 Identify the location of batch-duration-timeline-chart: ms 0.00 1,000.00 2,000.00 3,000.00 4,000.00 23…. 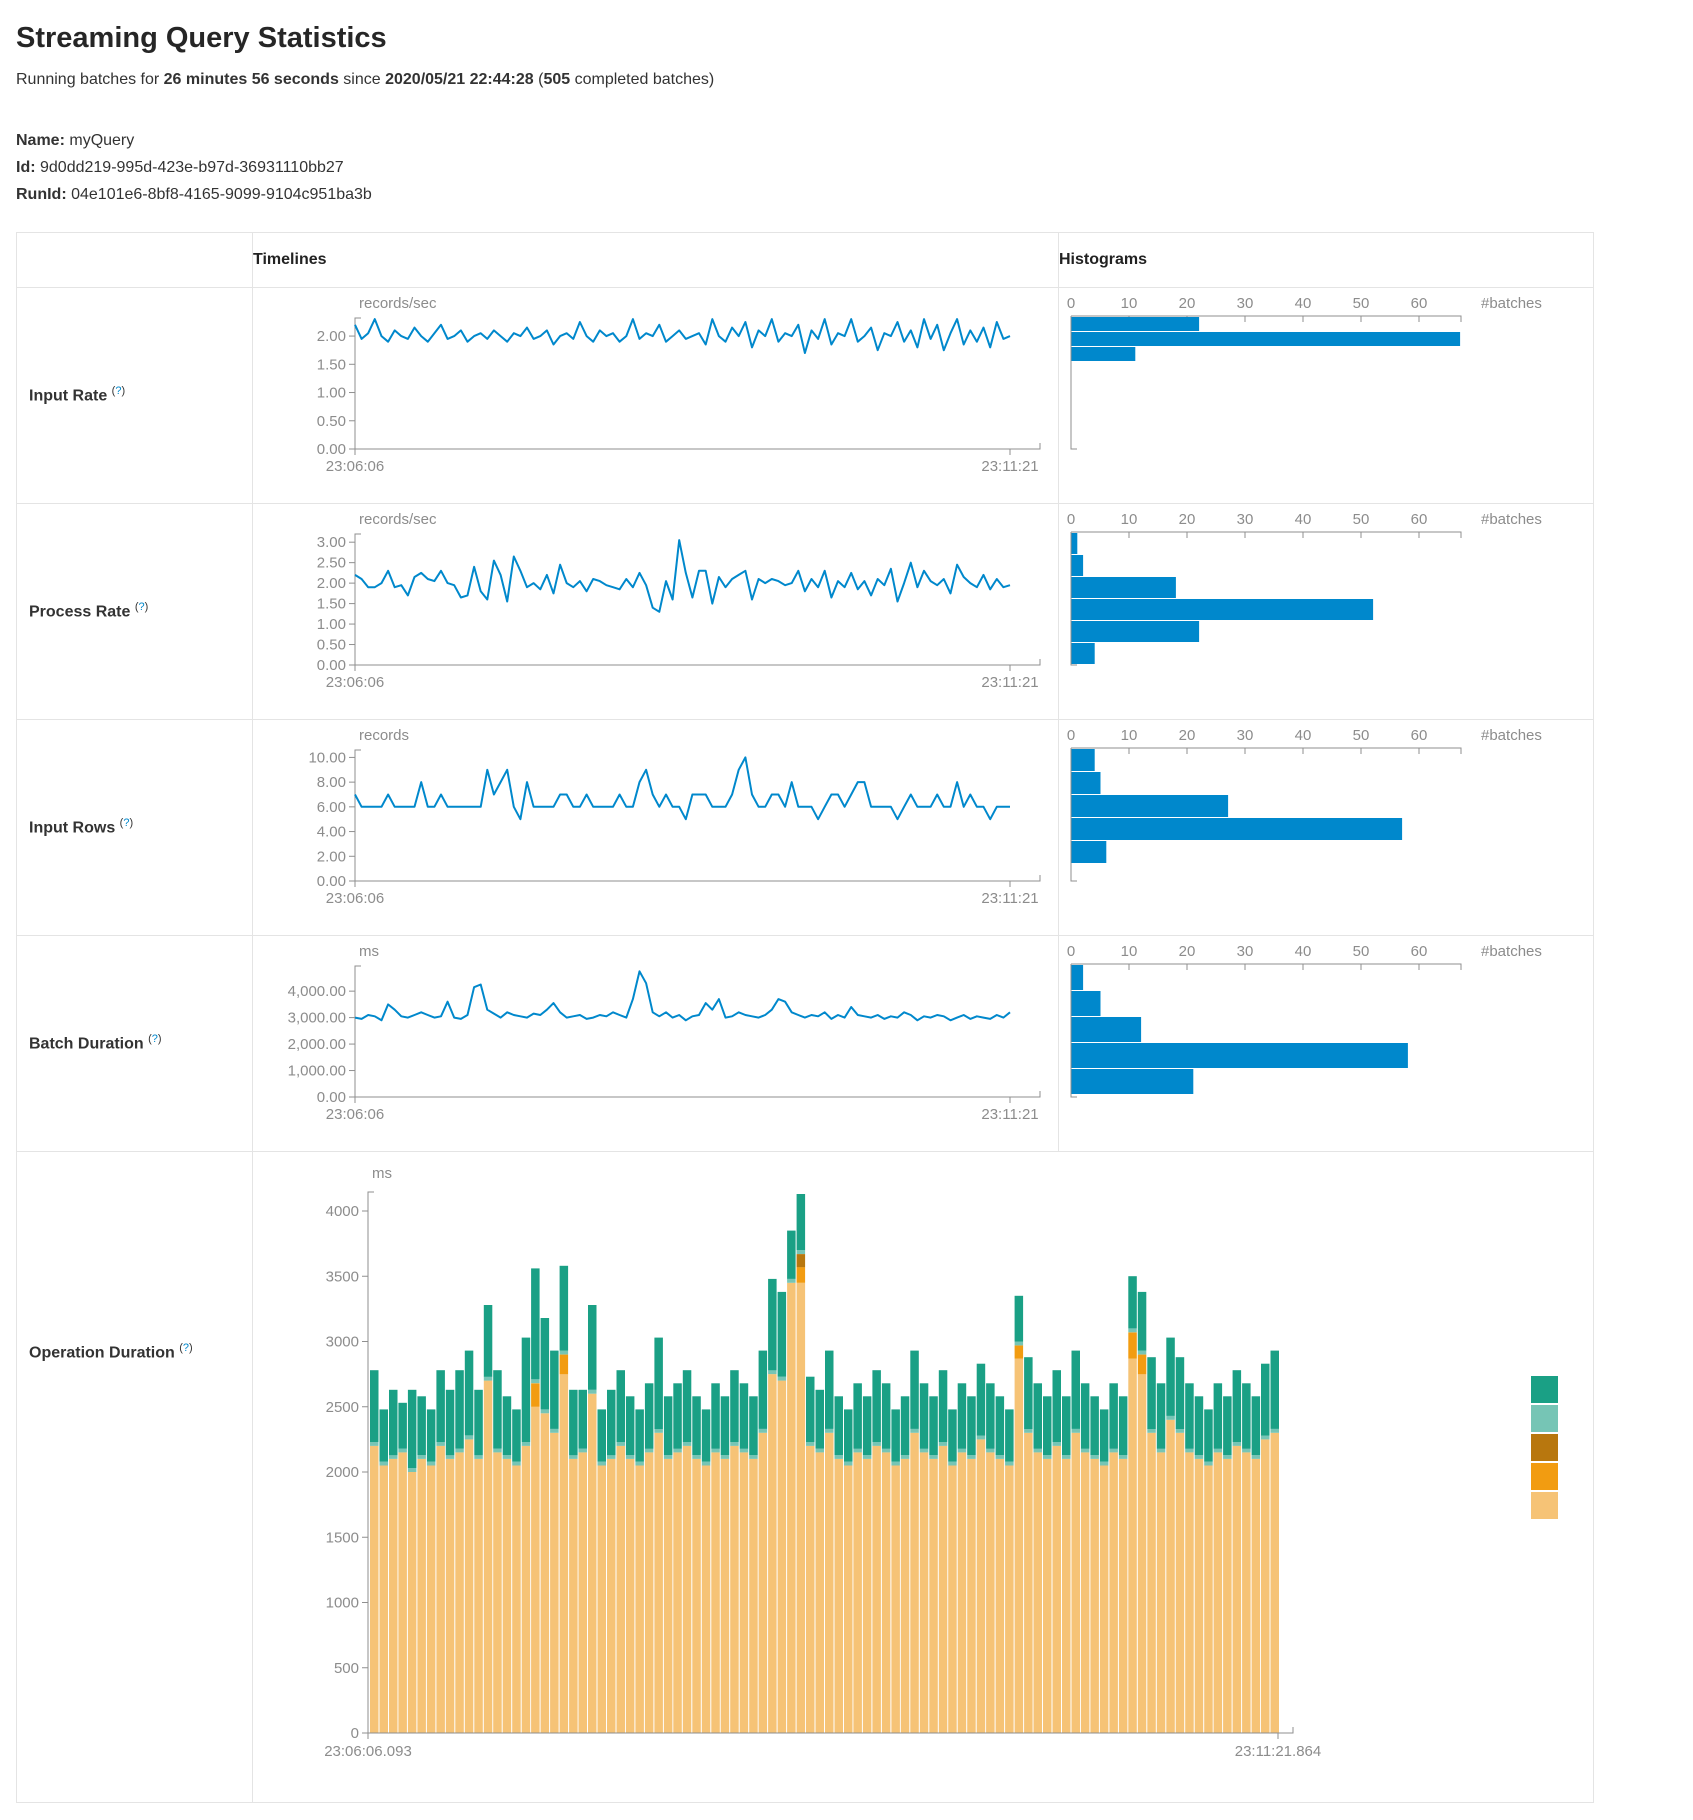
(655, 1043).